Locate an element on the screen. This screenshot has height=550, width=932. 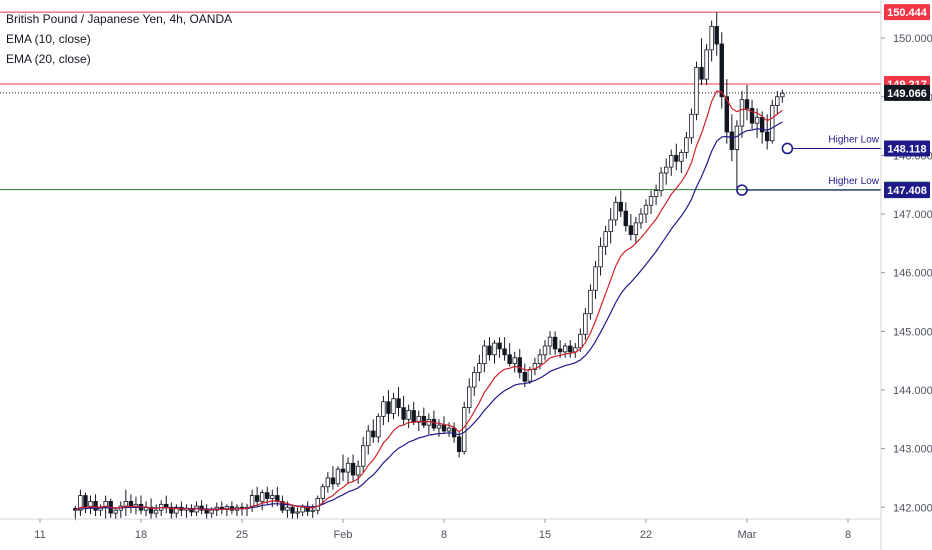
y-tick-label: 146.000 is located at coordinates (912, 274).